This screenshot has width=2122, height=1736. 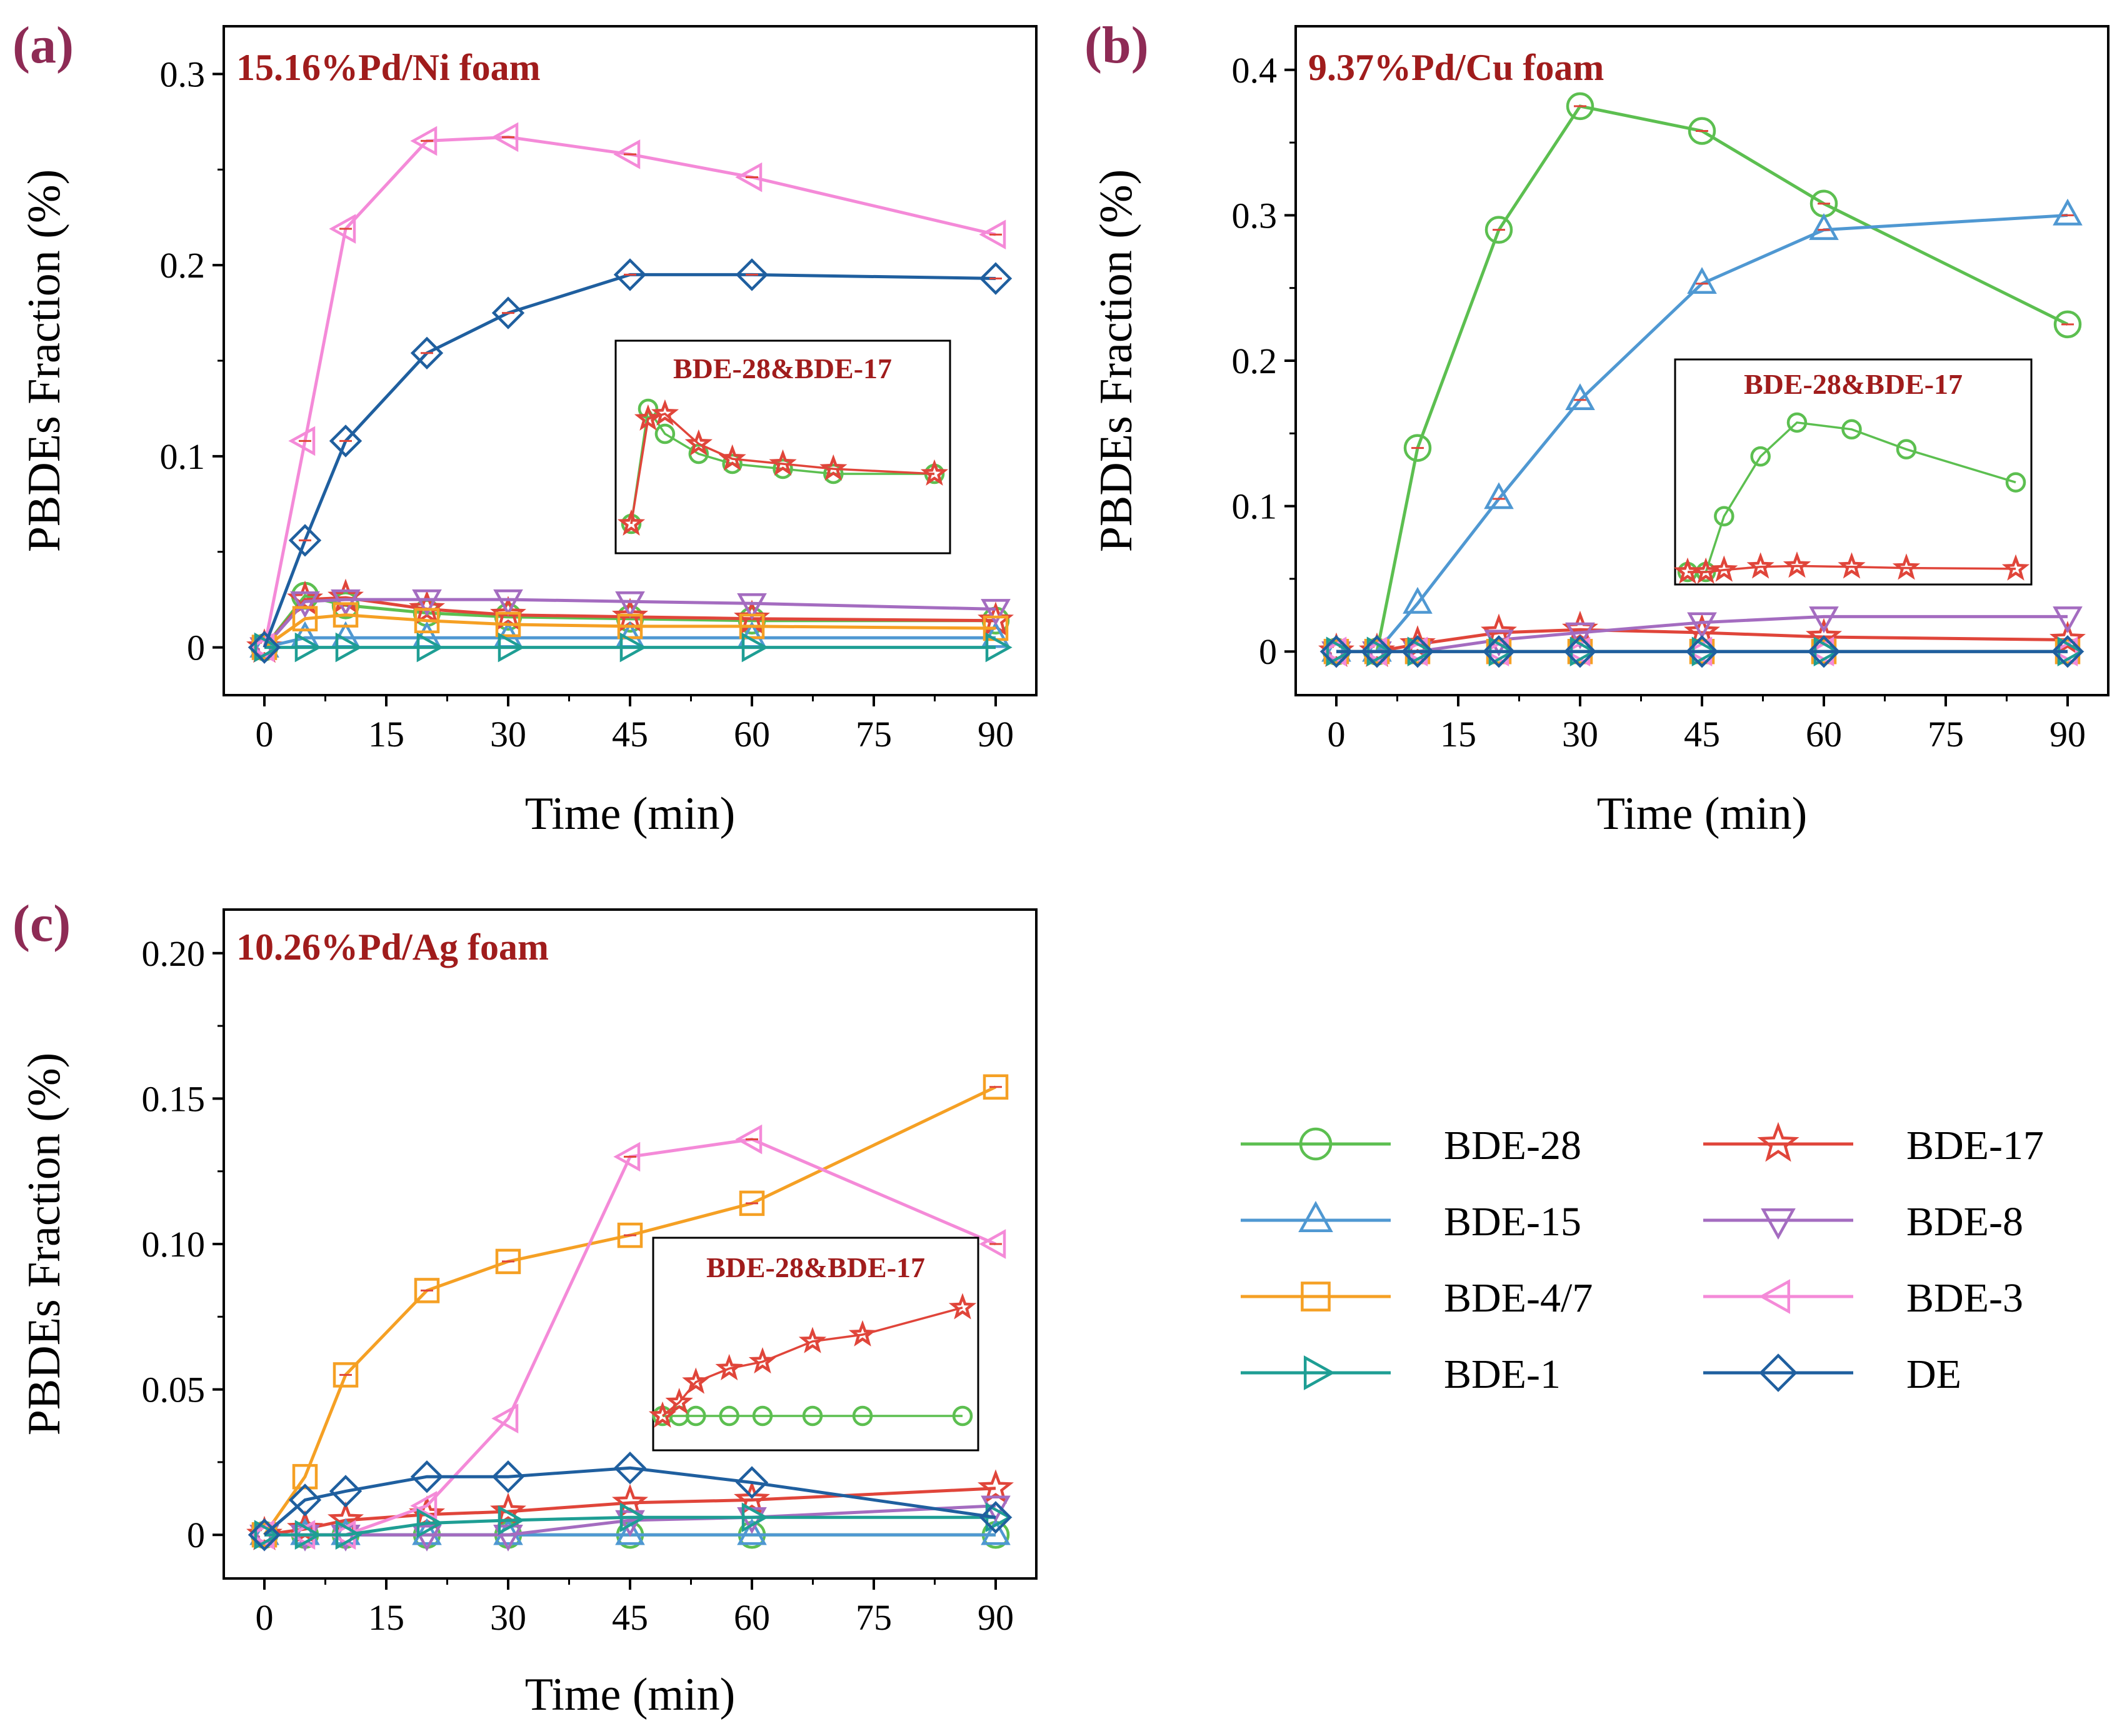 What do you see at coordinates (1255, 361) in the screenshot?
I see `panel-b-ytick-label-0.2: 0.2` at bounding box center [1255, 361].